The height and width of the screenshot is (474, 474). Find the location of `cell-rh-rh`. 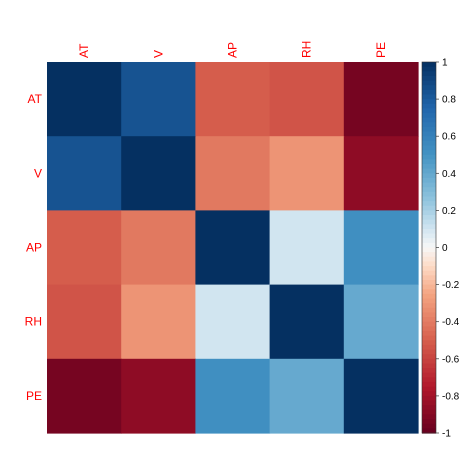

cell-rh-rh is located at coordinates (307, 322).